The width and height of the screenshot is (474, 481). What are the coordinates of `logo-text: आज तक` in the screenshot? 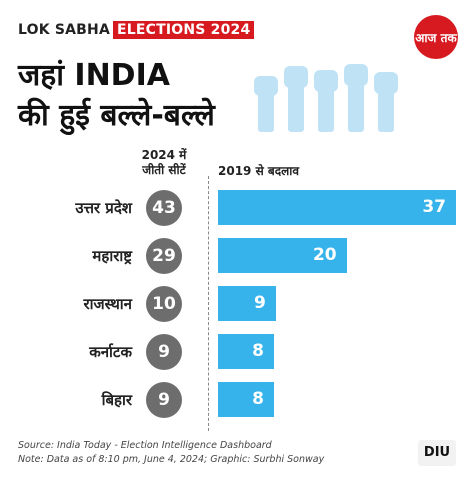 It's located at (436, 38).